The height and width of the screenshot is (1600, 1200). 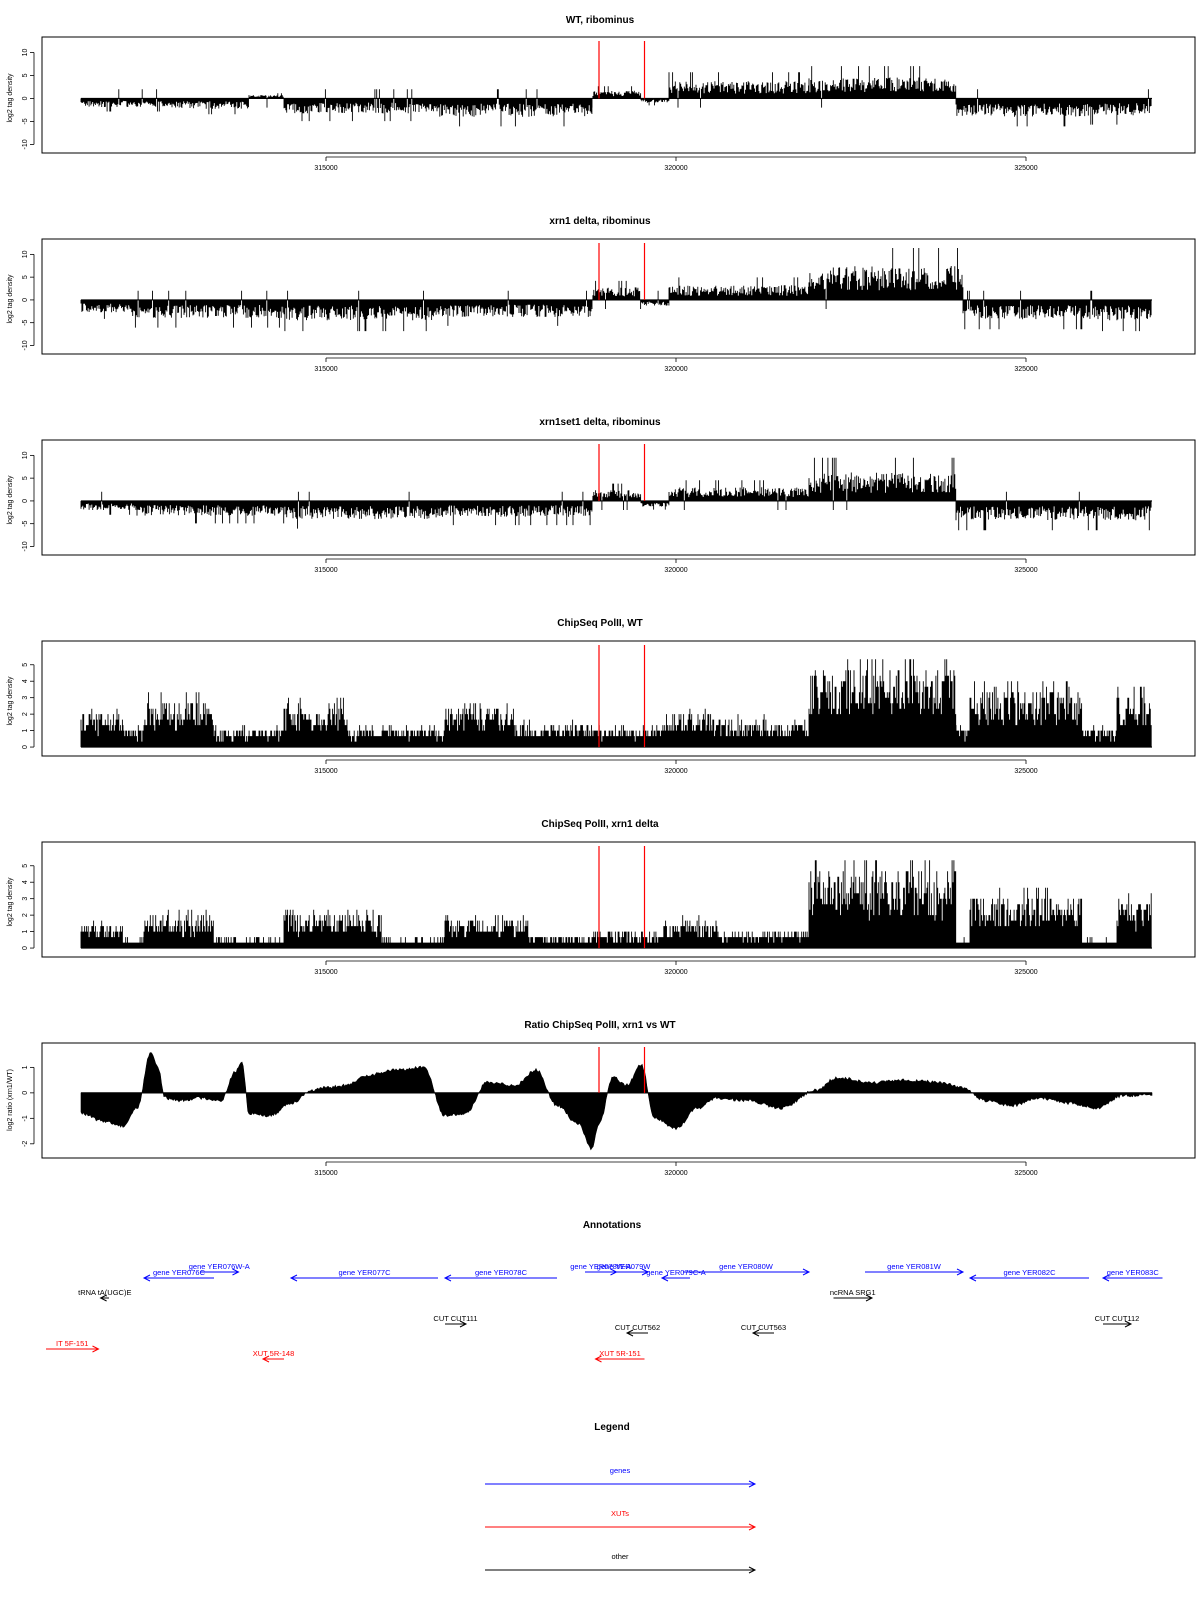 I want to click on annotation-feature: gene YER079C-A, so click(x=676, y=1275).